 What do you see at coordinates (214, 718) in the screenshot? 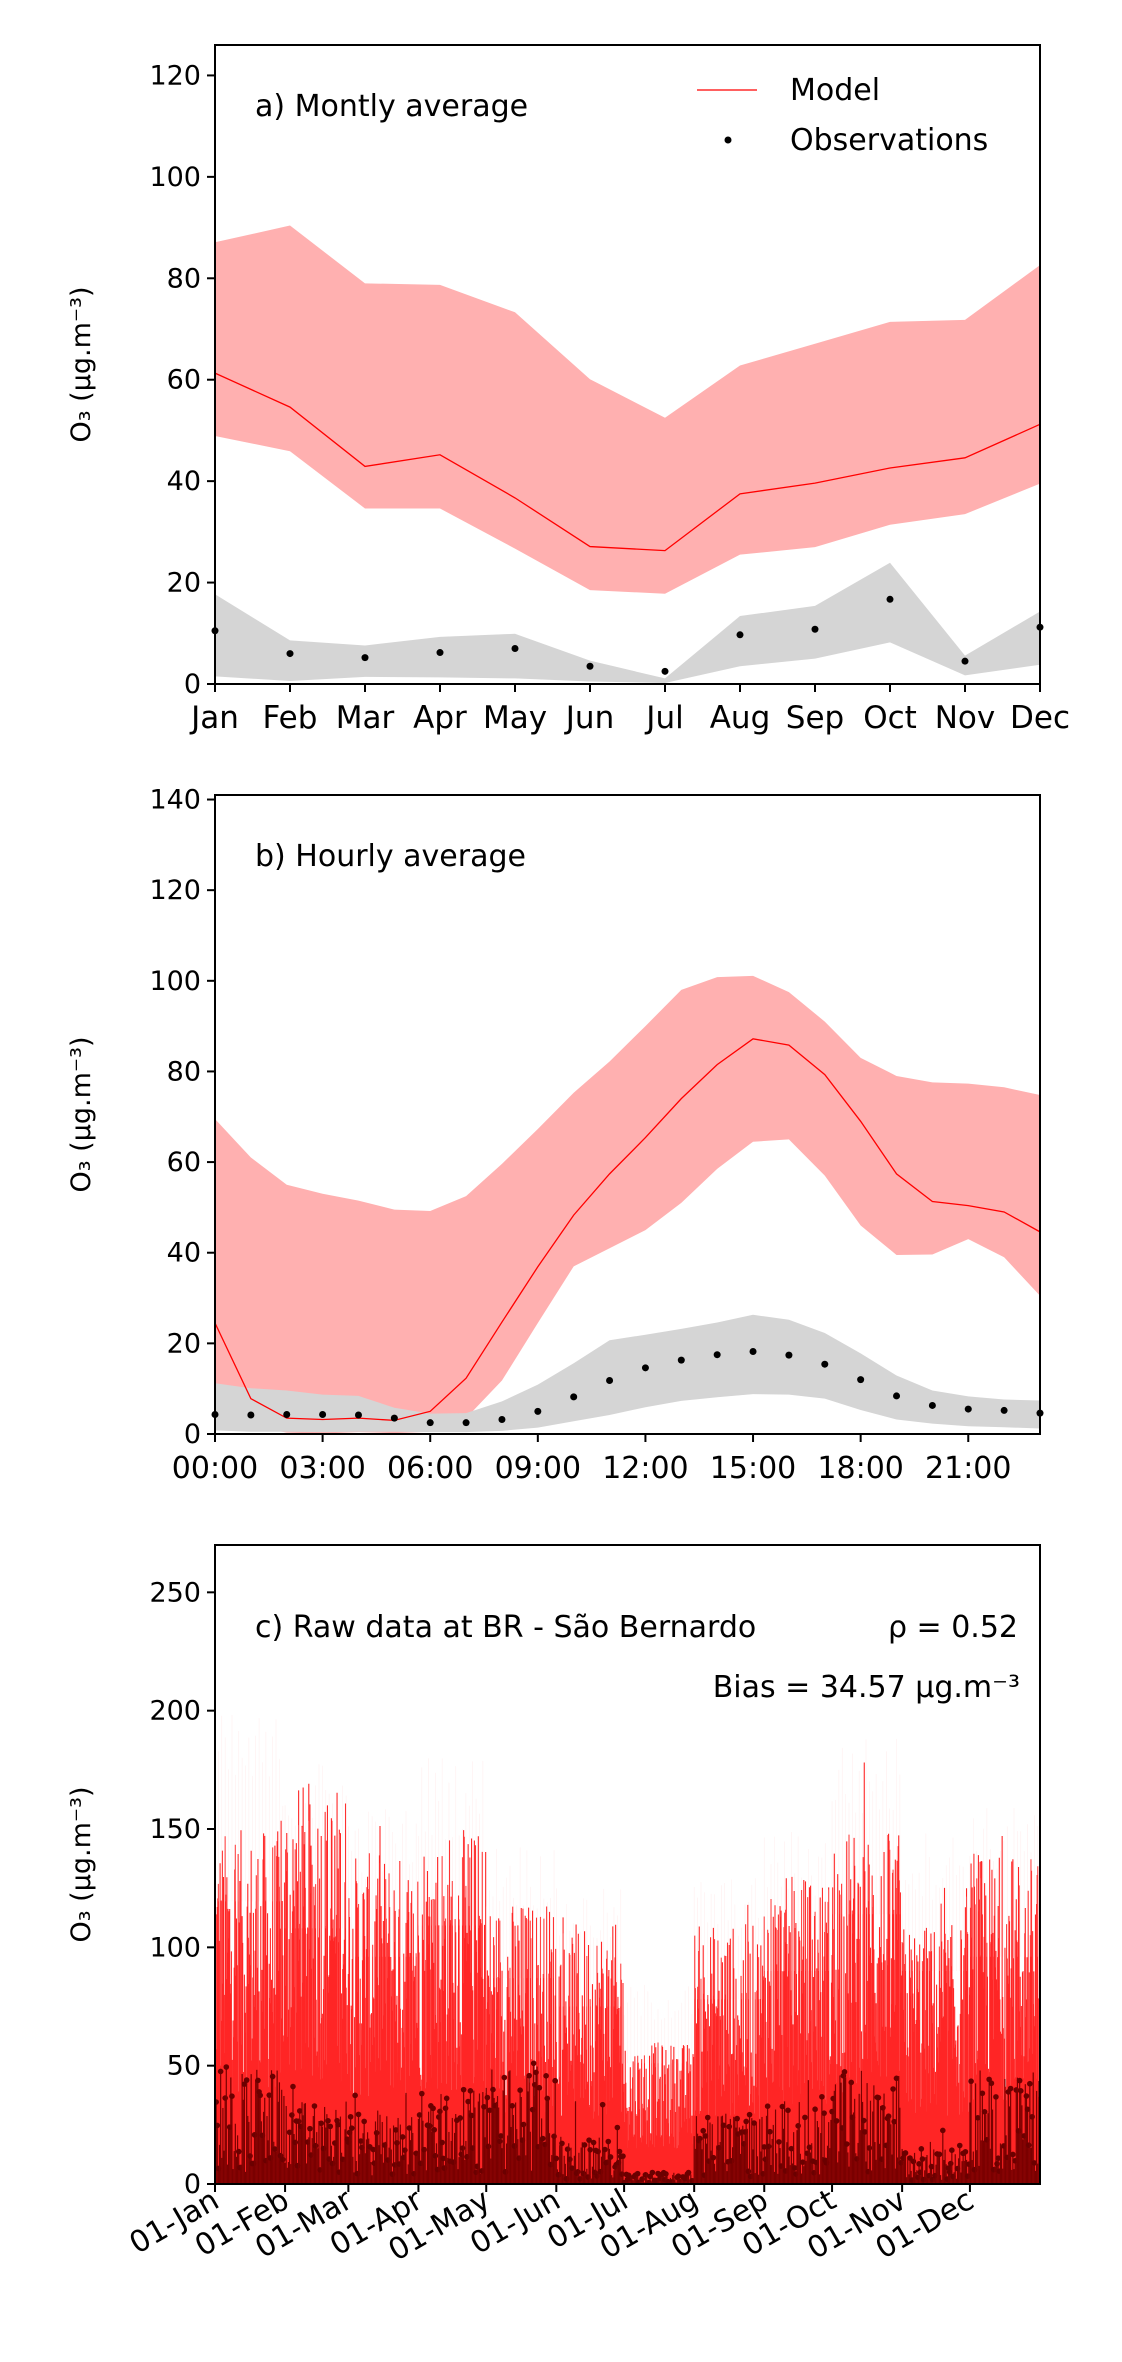
I see `x-tick-label: Jan` at bounding box center [214, 718].